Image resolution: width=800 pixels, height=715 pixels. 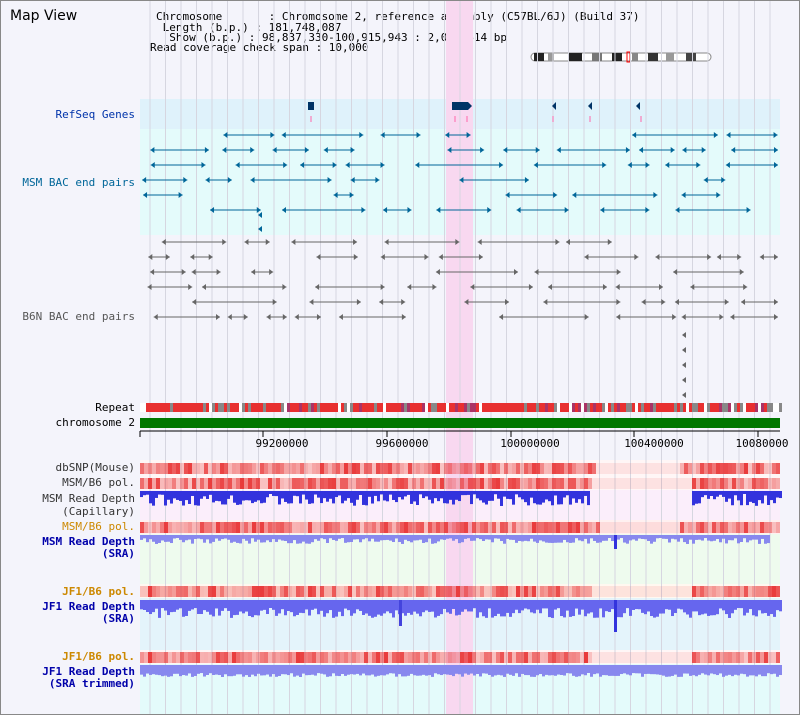 What do you see at coordinates (461, 407) in the screenshot?
I see `repeat-track` at bounding box center [461, 407].